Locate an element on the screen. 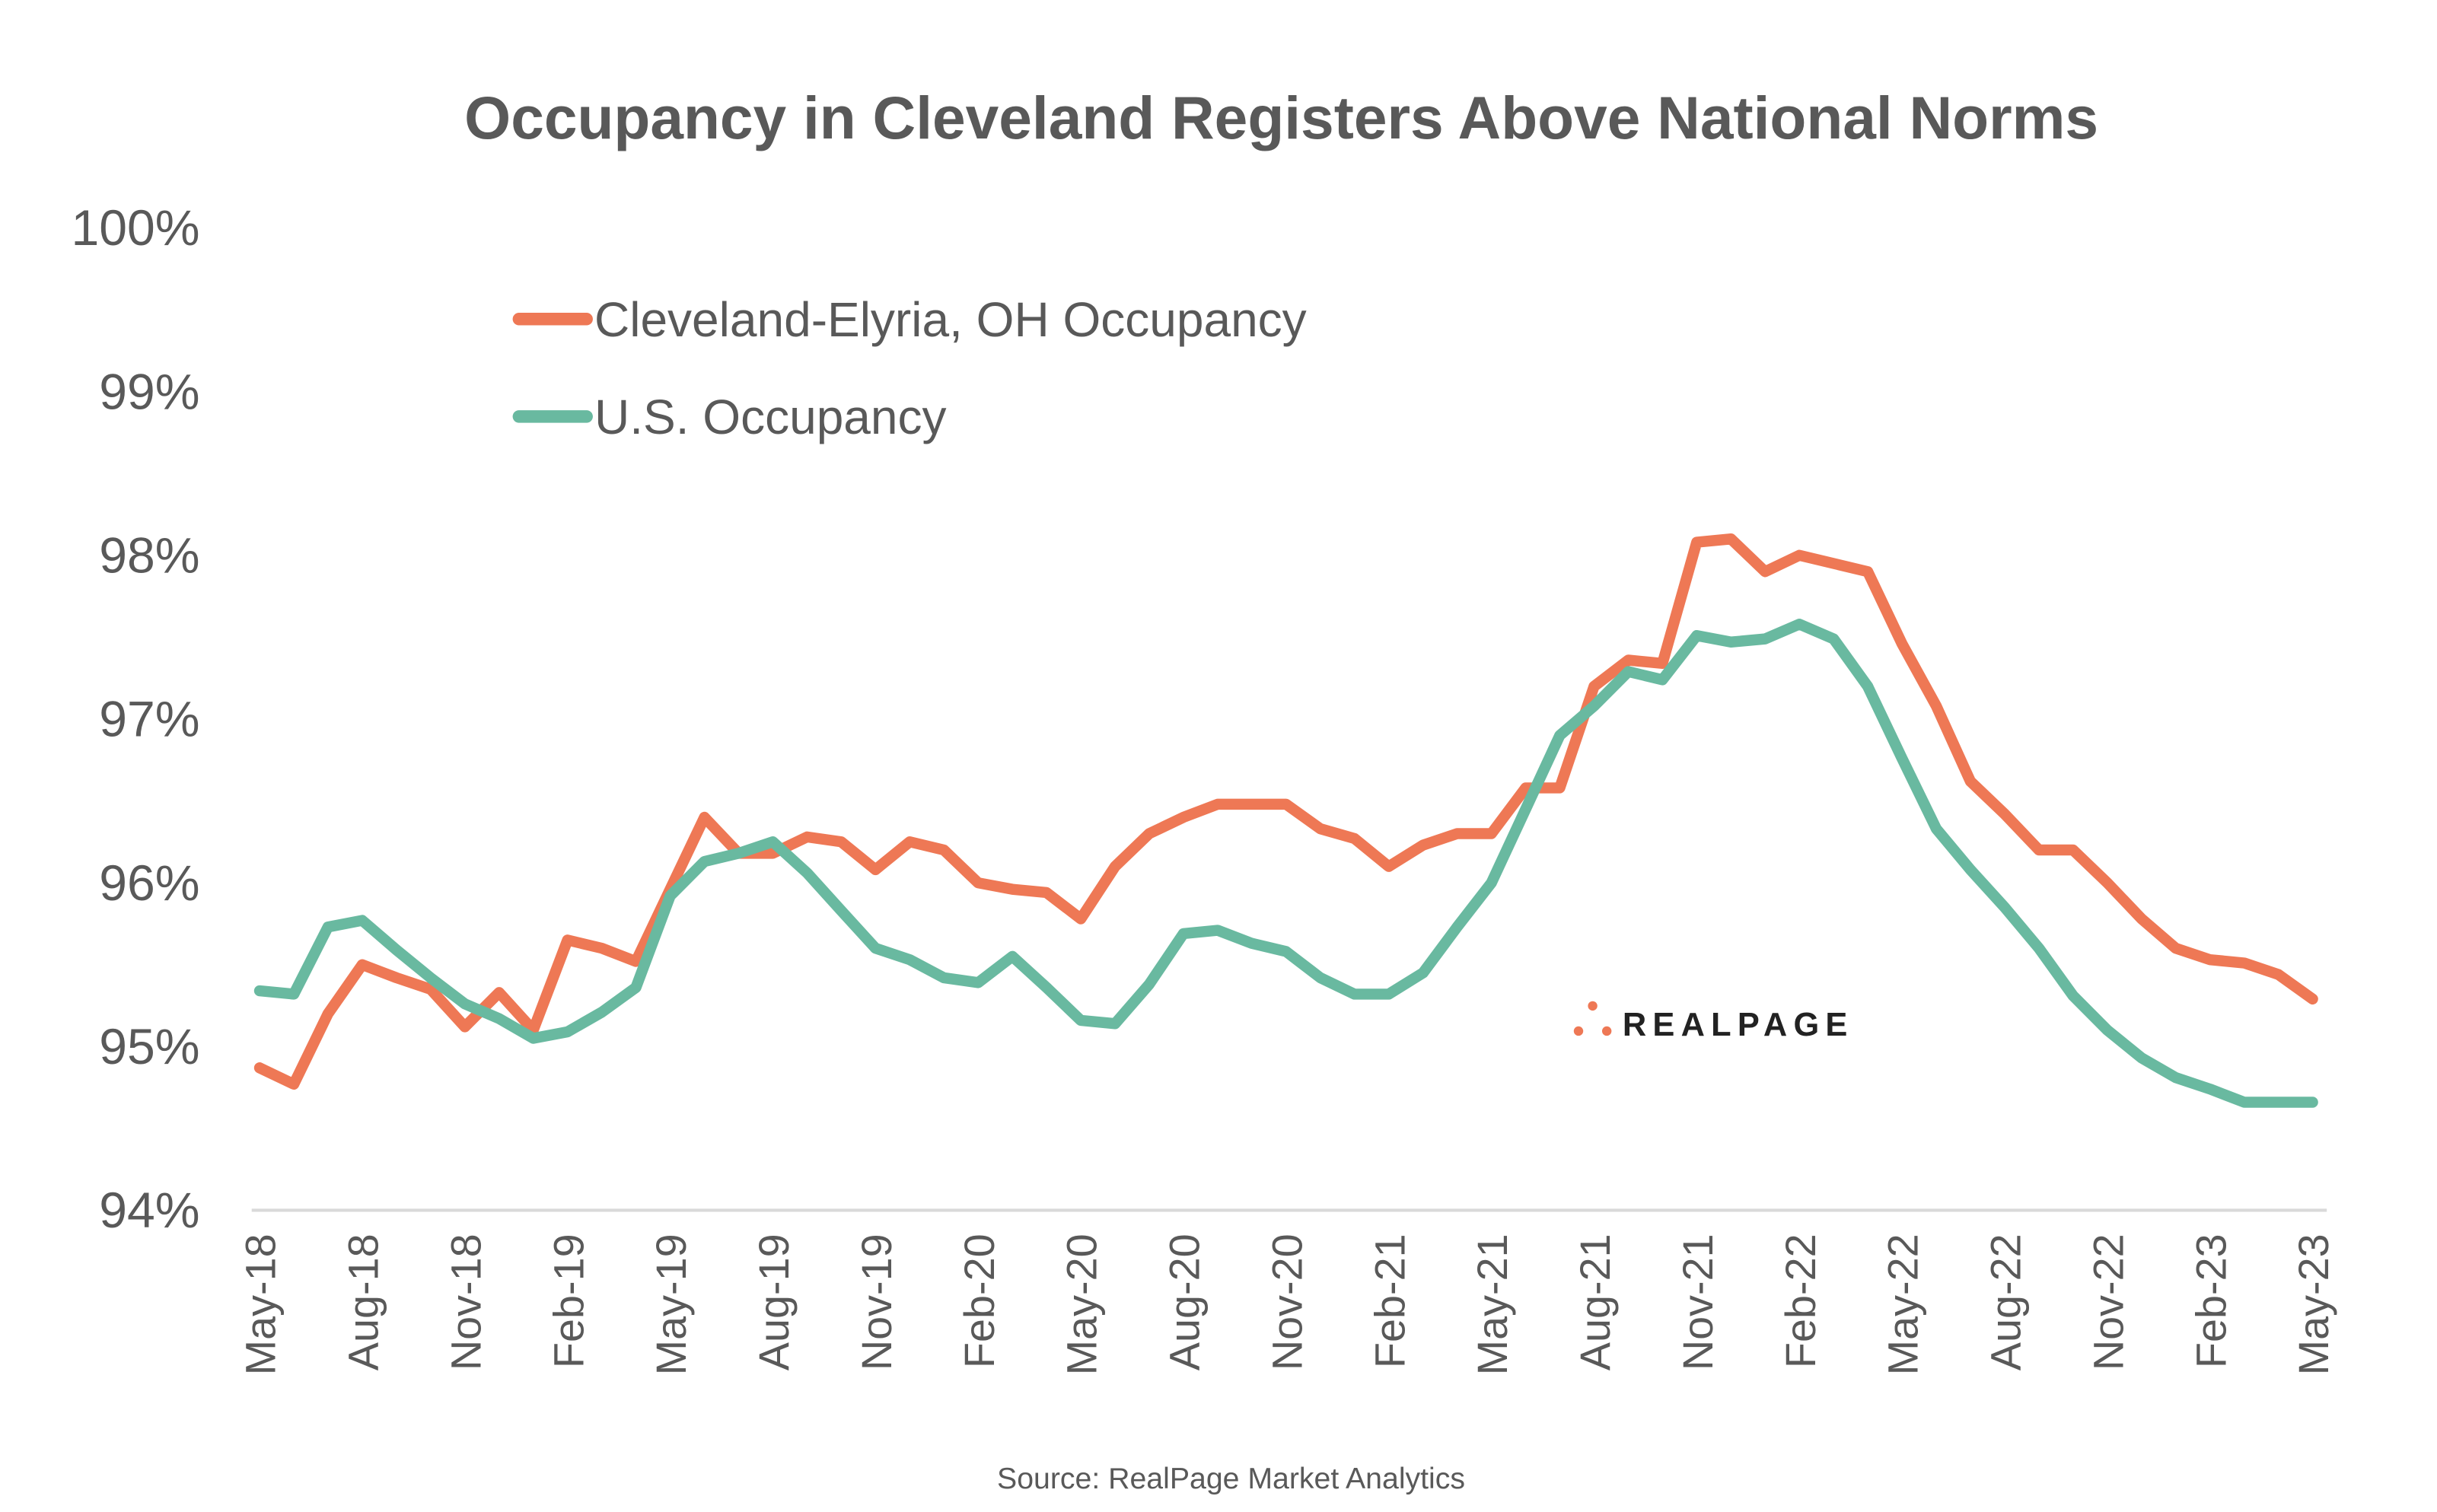 The width and height of the screenshot is (2437, 1512). y-tick-label: 97% is located at coordinates (149, 720).